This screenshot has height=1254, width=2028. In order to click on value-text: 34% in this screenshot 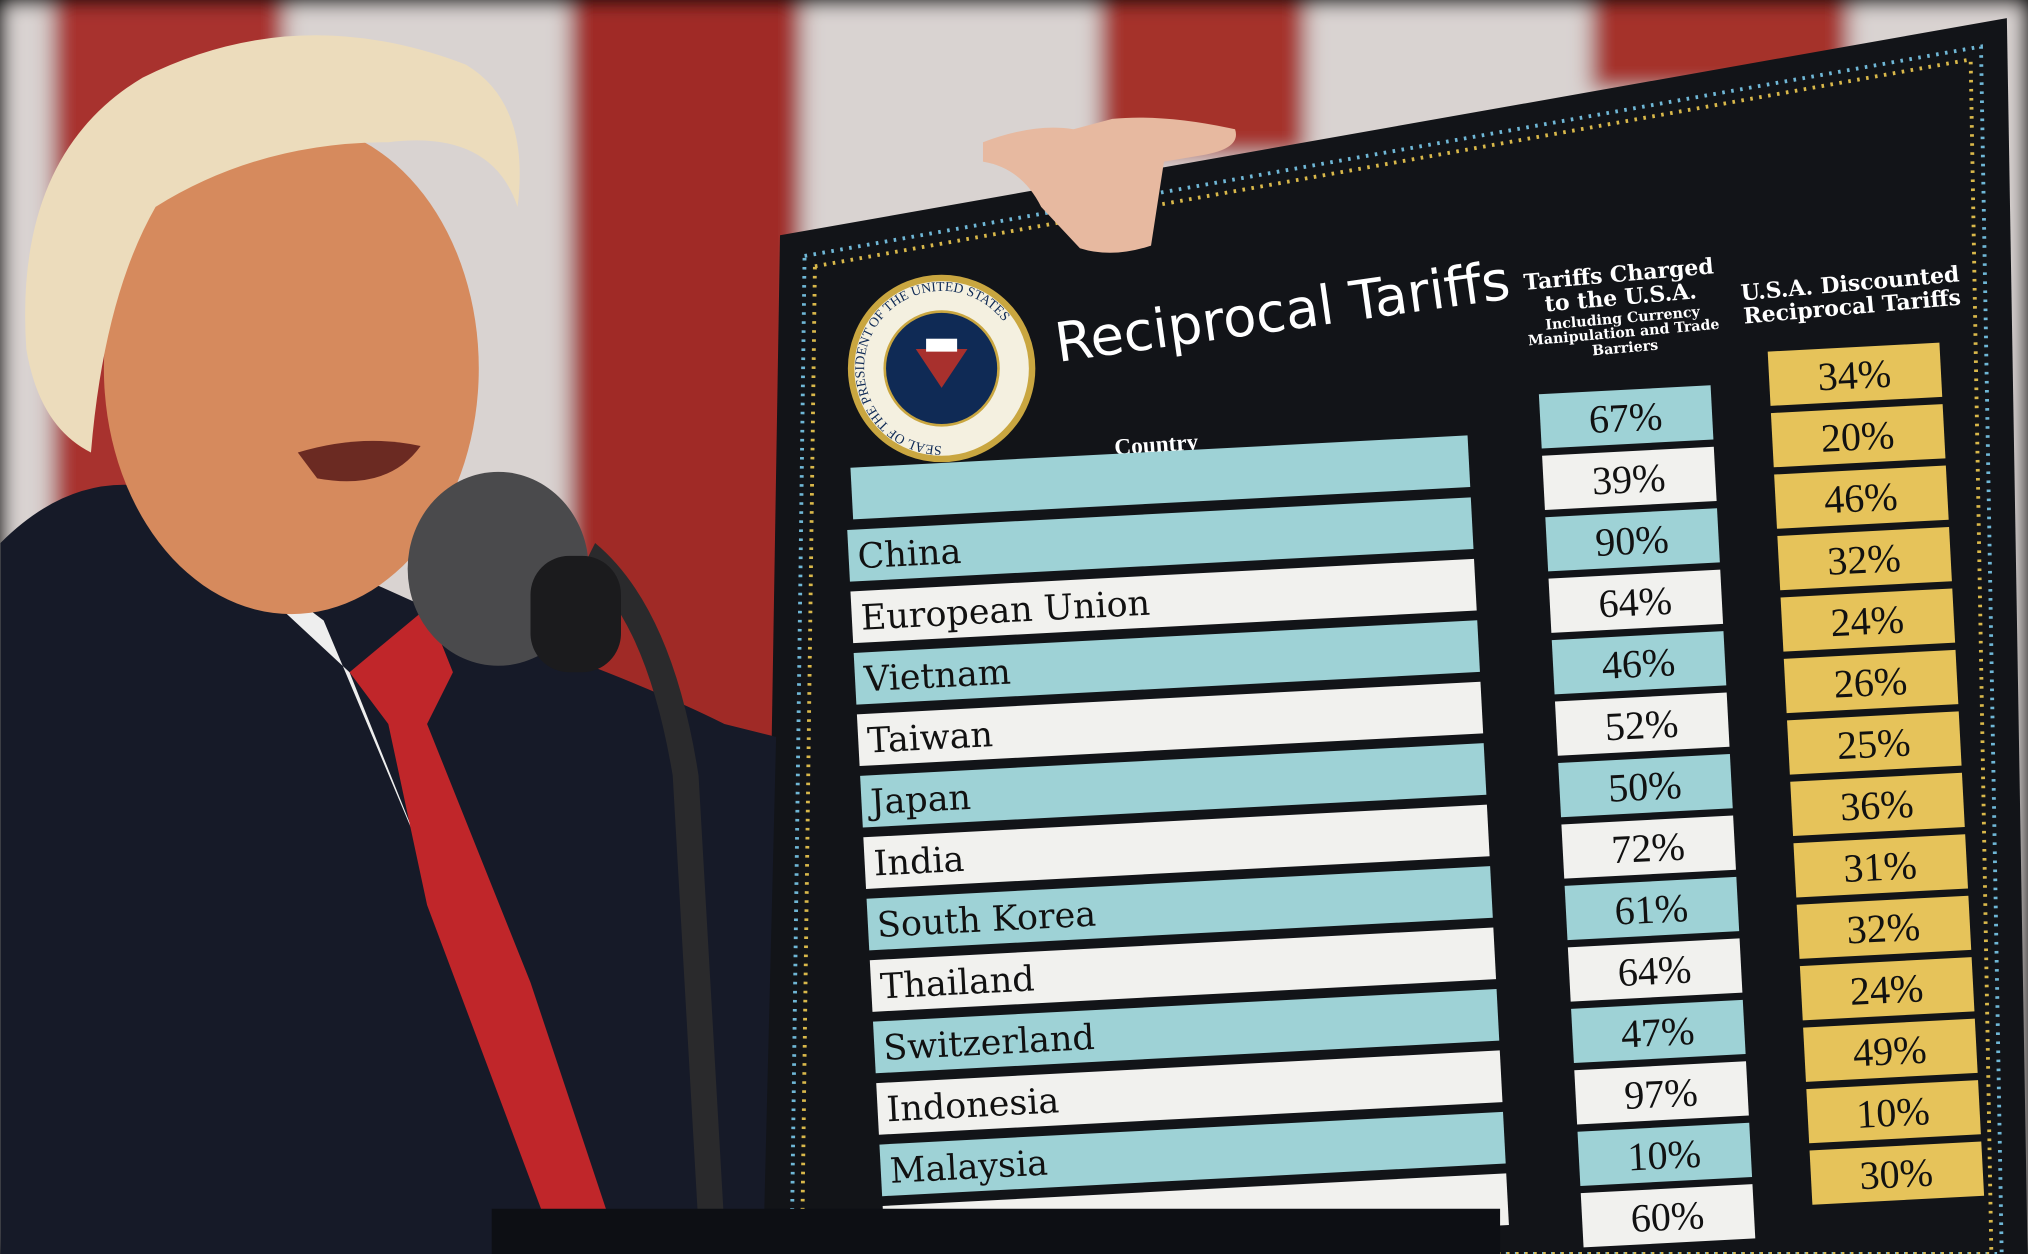, I will do `click(1855, 375)`.